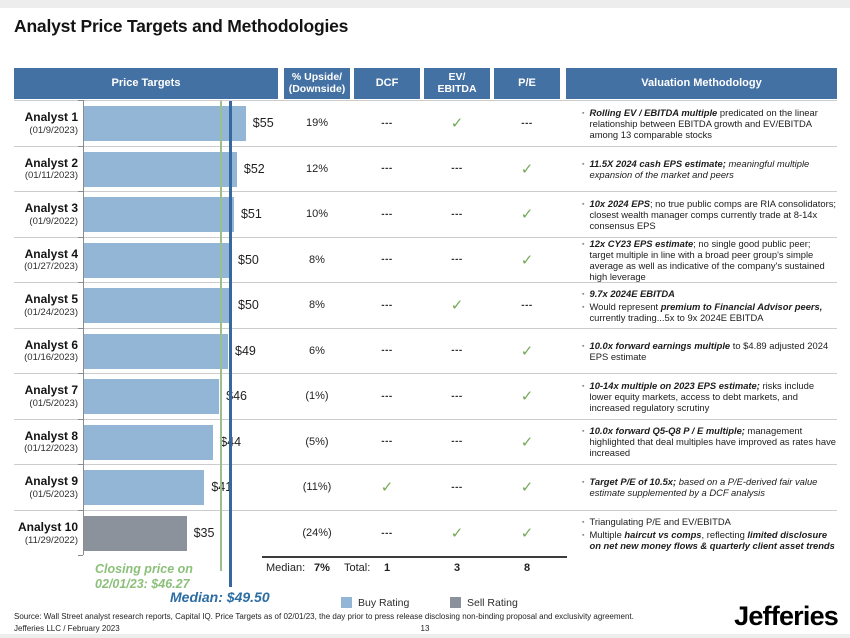 This screenshot has width=850, height=638. Describe the element at coordinates (641, 243) in the screenshot. I see `text-segment: 12x CY23 EPS estimate` at that location.